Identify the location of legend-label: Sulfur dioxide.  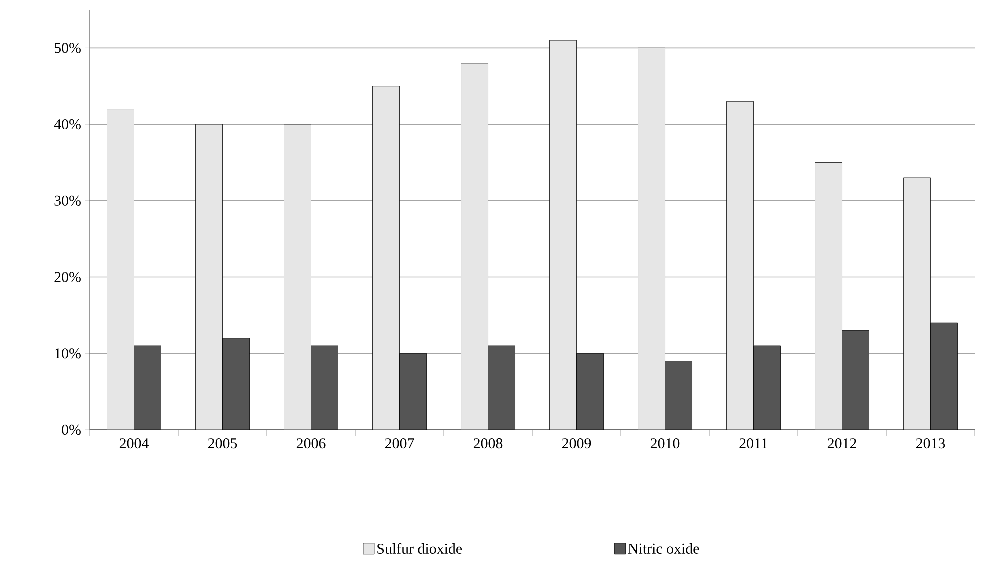
(420, 548).